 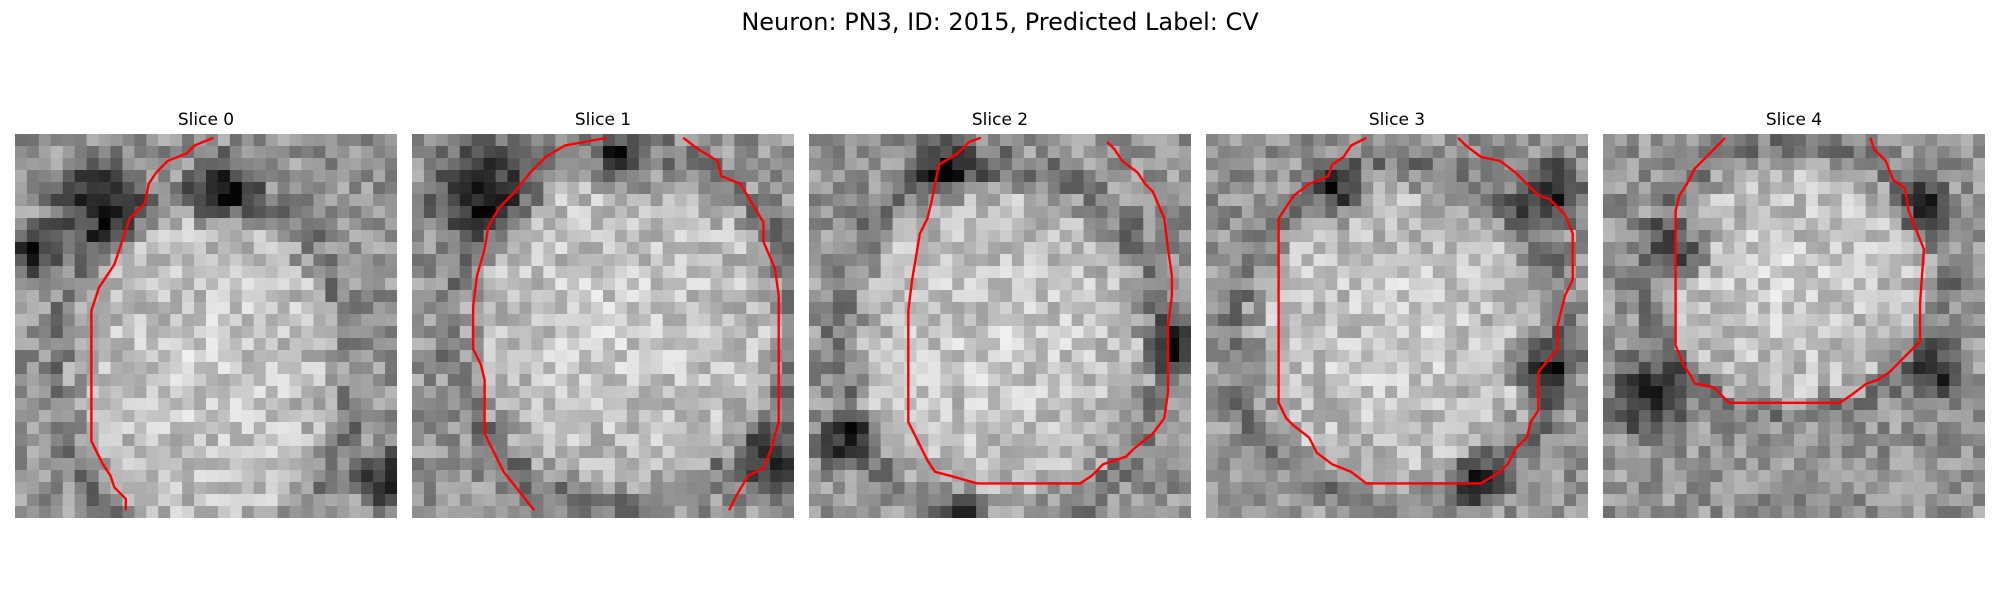 What do you see at coordinates (206, 120) in the screenshot?
I see `slice-title-0: Slice 0` at bounding box center [206, 120].